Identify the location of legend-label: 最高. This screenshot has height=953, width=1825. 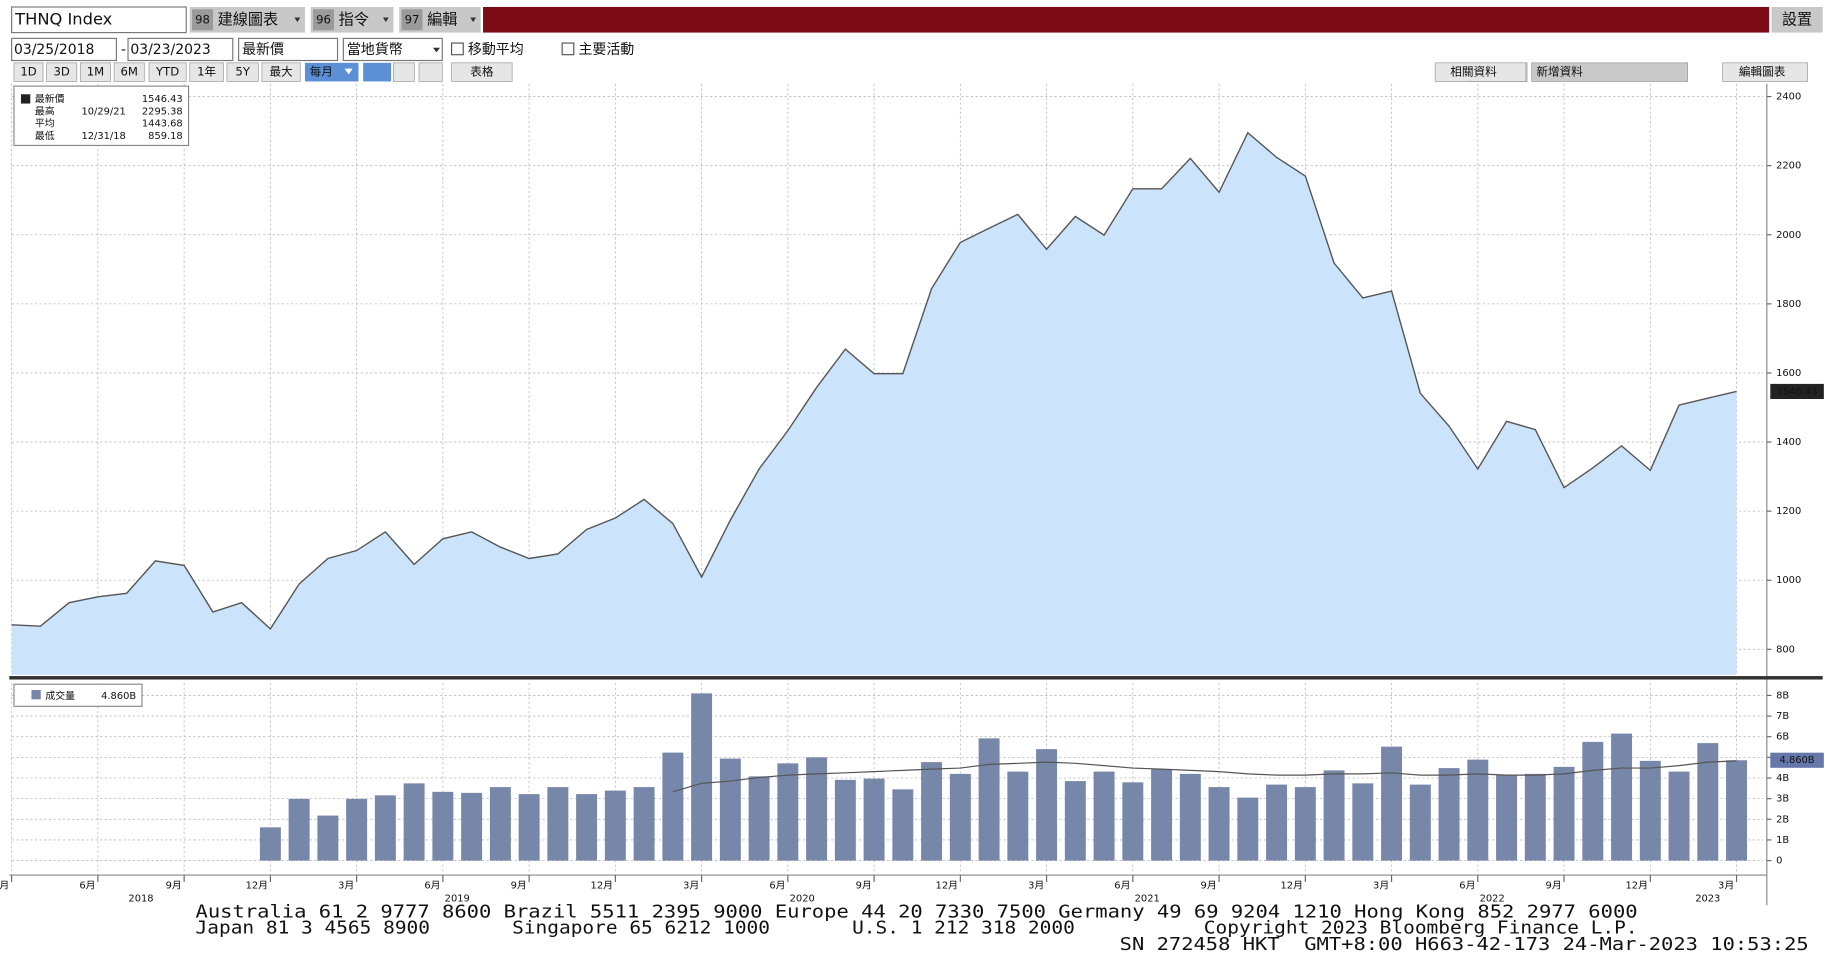
(45, 111).